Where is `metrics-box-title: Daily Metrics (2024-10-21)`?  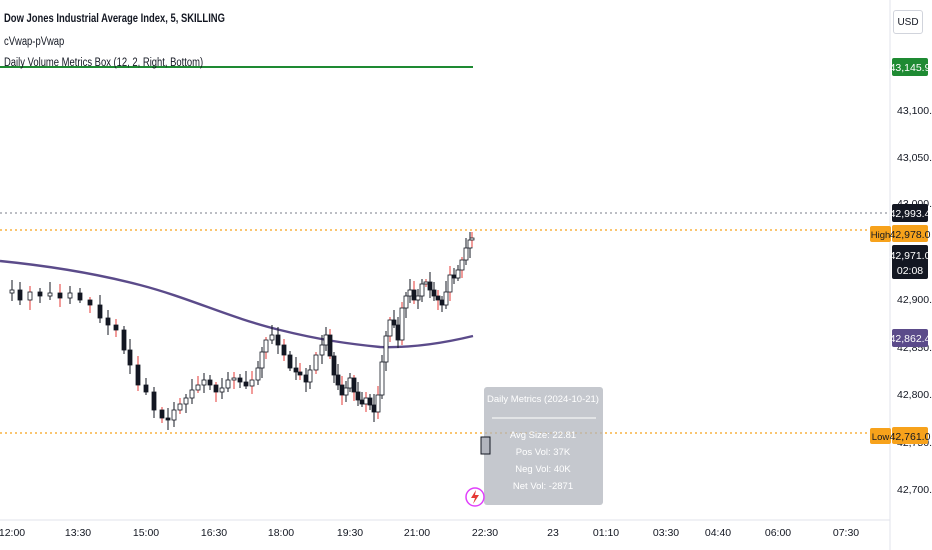 metrics-box-title: Daily Metrics (2024-10-21) is located at coordinates (543, 399).